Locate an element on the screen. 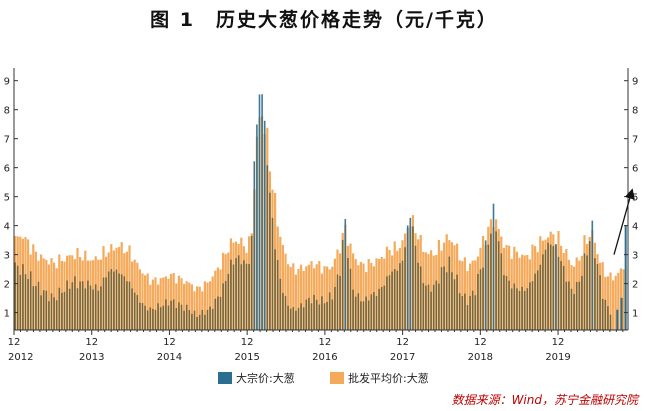 This screenshot has width=648, height=411. y-tick-label-left: 3 is located at coordinates (7, 256).